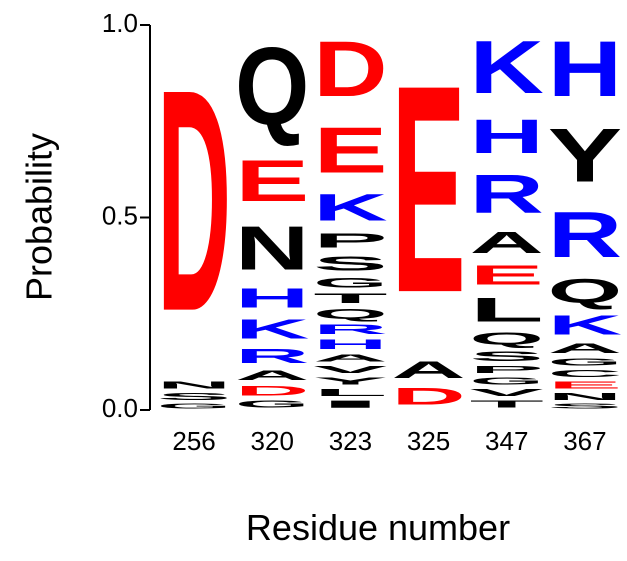 The width and height of the screenshot is (627, 561). What do you see at coordinates (120, 408) in the screenshot?
I see `y-tick-label: 0.0` at bounding box center [120, 408].